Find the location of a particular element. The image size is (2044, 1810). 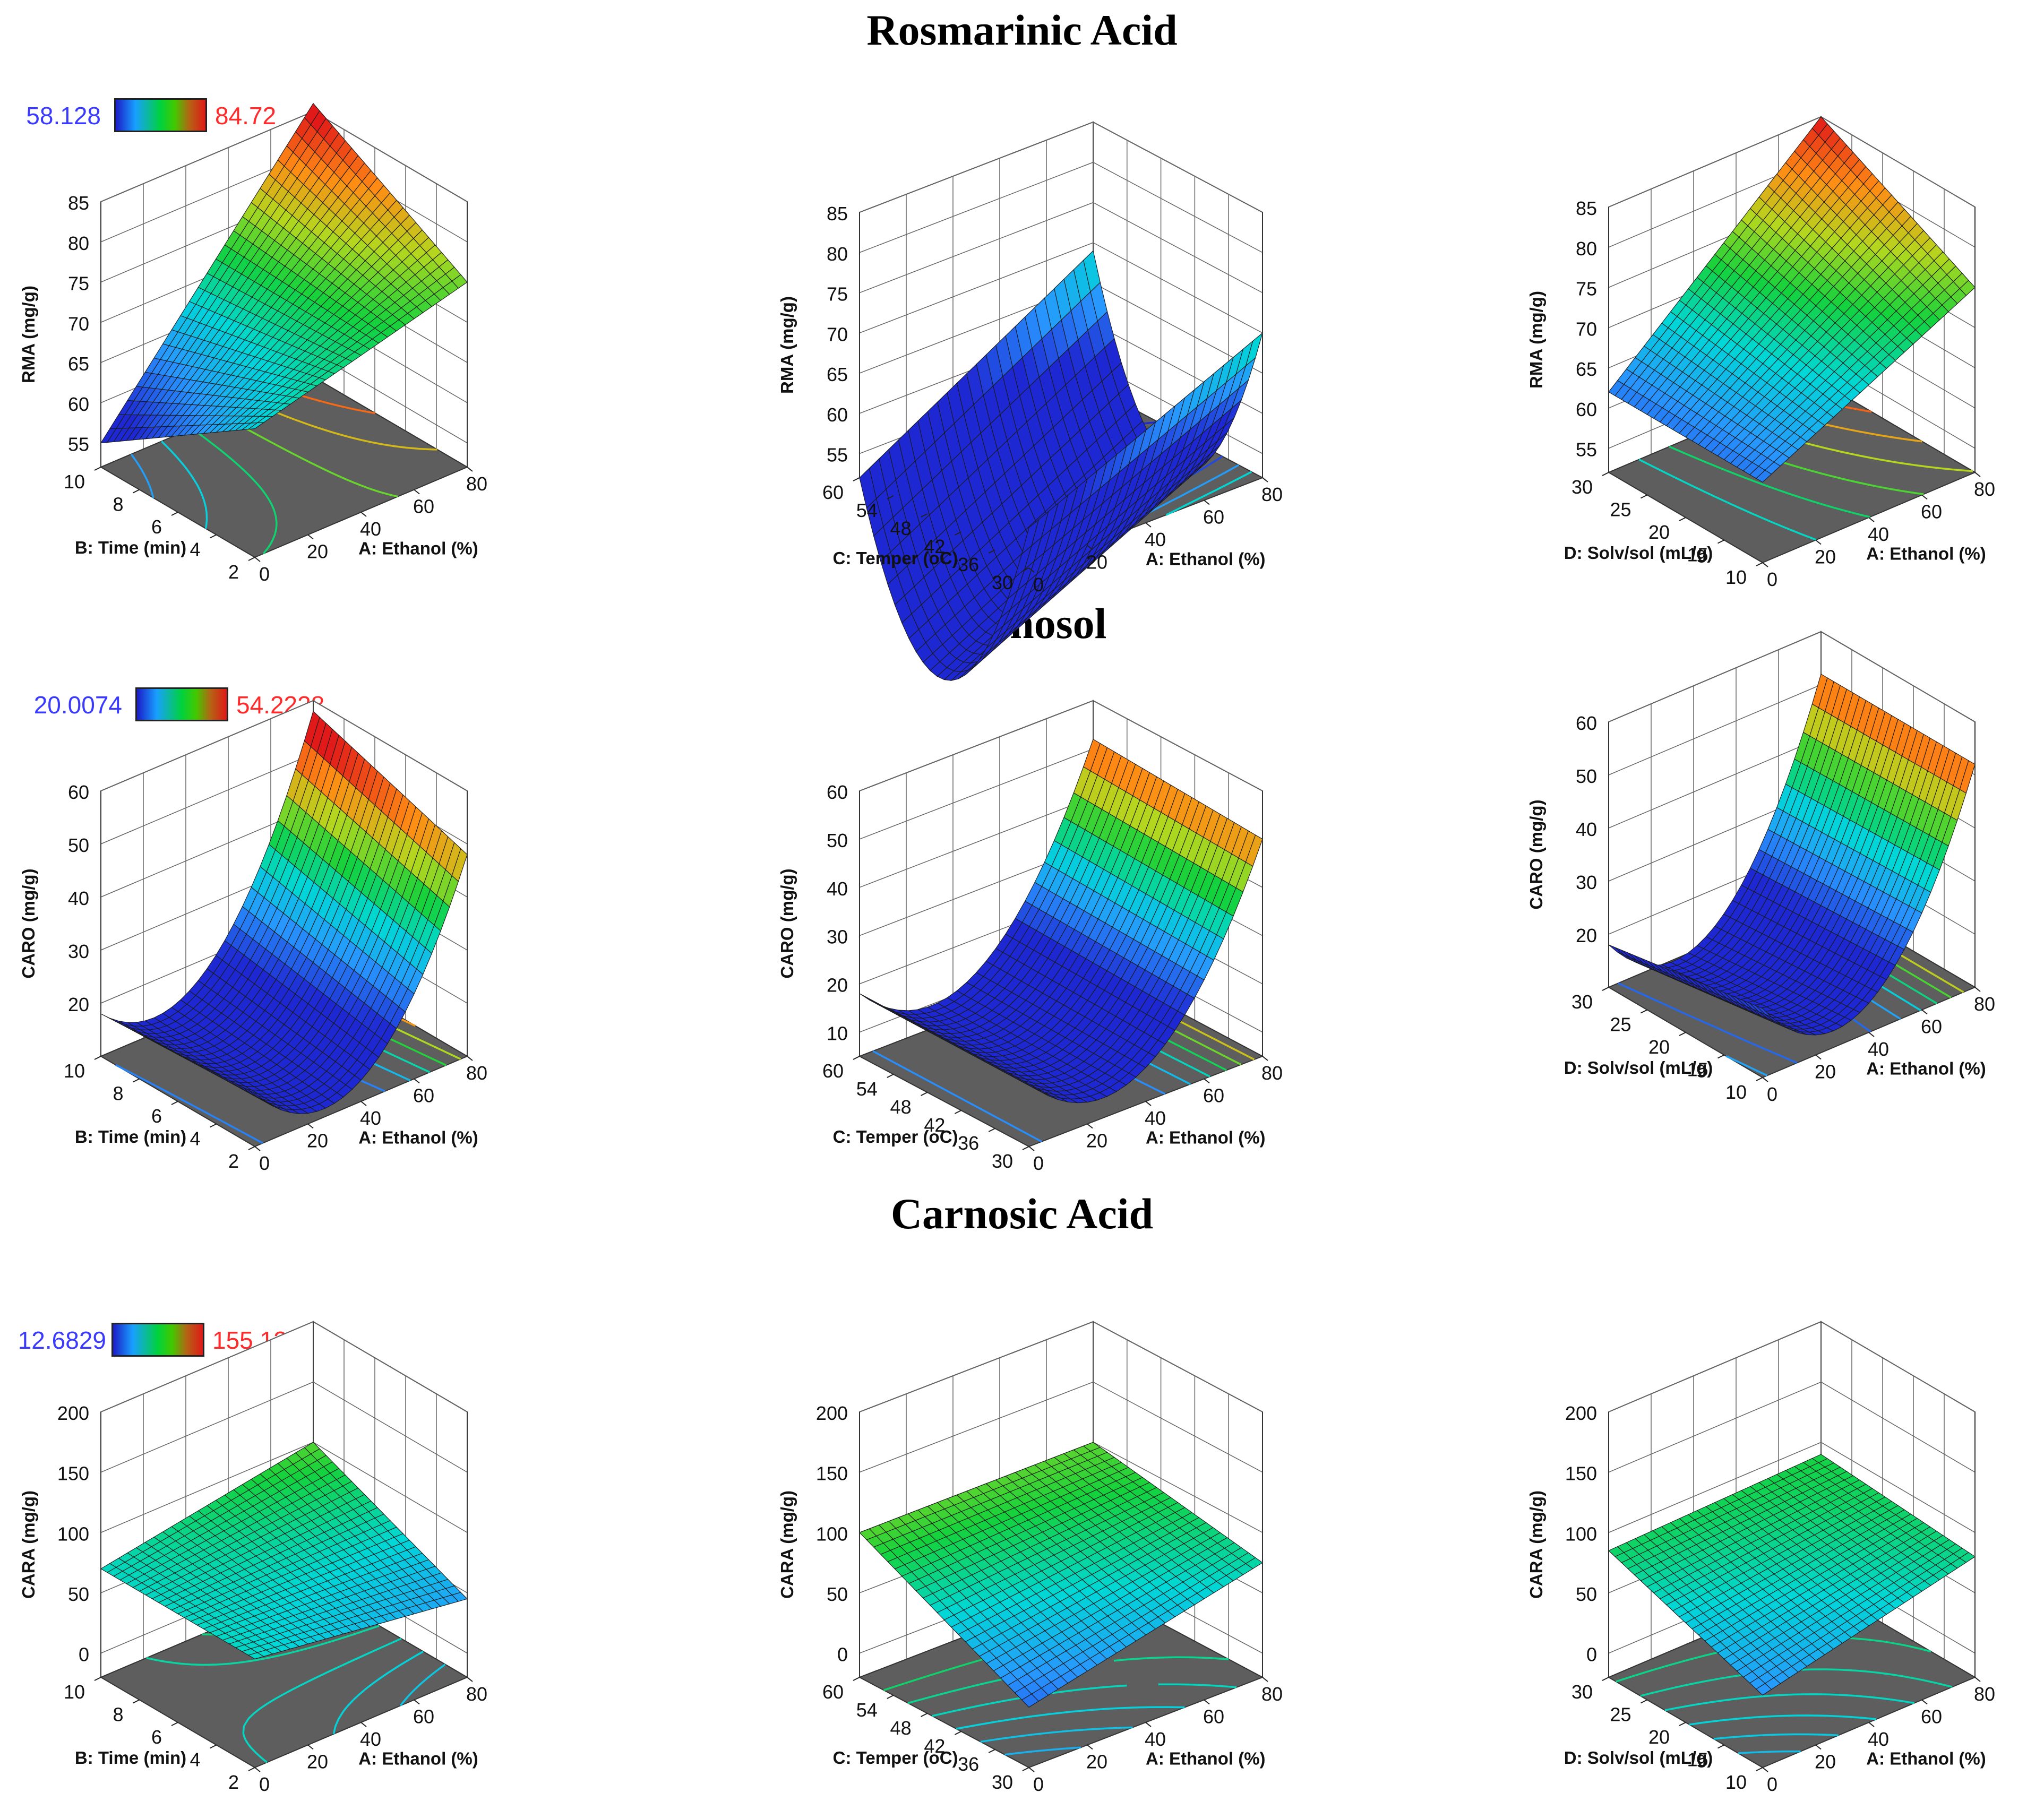

y-tick-label: 42 is located at coordinates (934, 1125).